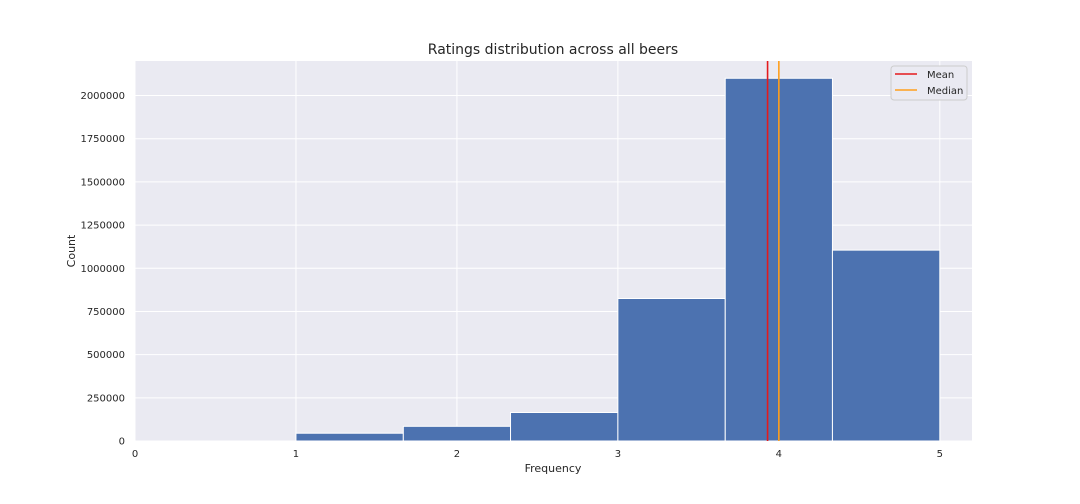 Image resolution: width=1080 pixels, height=504 pixels. Describe the element at coordinates (553, 468) in the screenshot. I see `x-axis-label: Frequency` at that location.